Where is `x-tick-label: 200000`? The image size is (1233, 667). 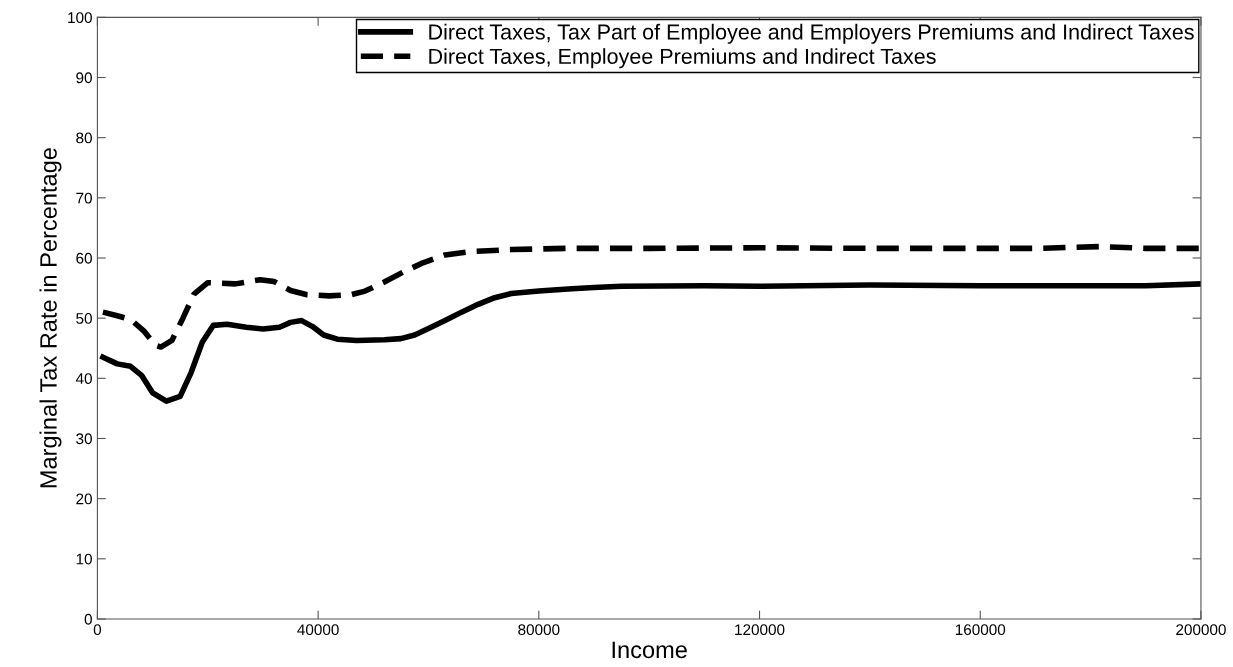 x-tick-label: 200000 is located at coordinates (1201, 630).